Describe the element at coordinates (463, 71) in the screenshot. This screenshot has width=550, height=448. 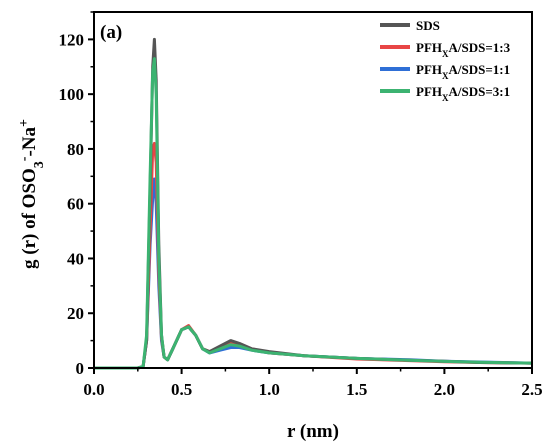
I see `legend-label-2: PFHXA/SDS=1:1` at that location.